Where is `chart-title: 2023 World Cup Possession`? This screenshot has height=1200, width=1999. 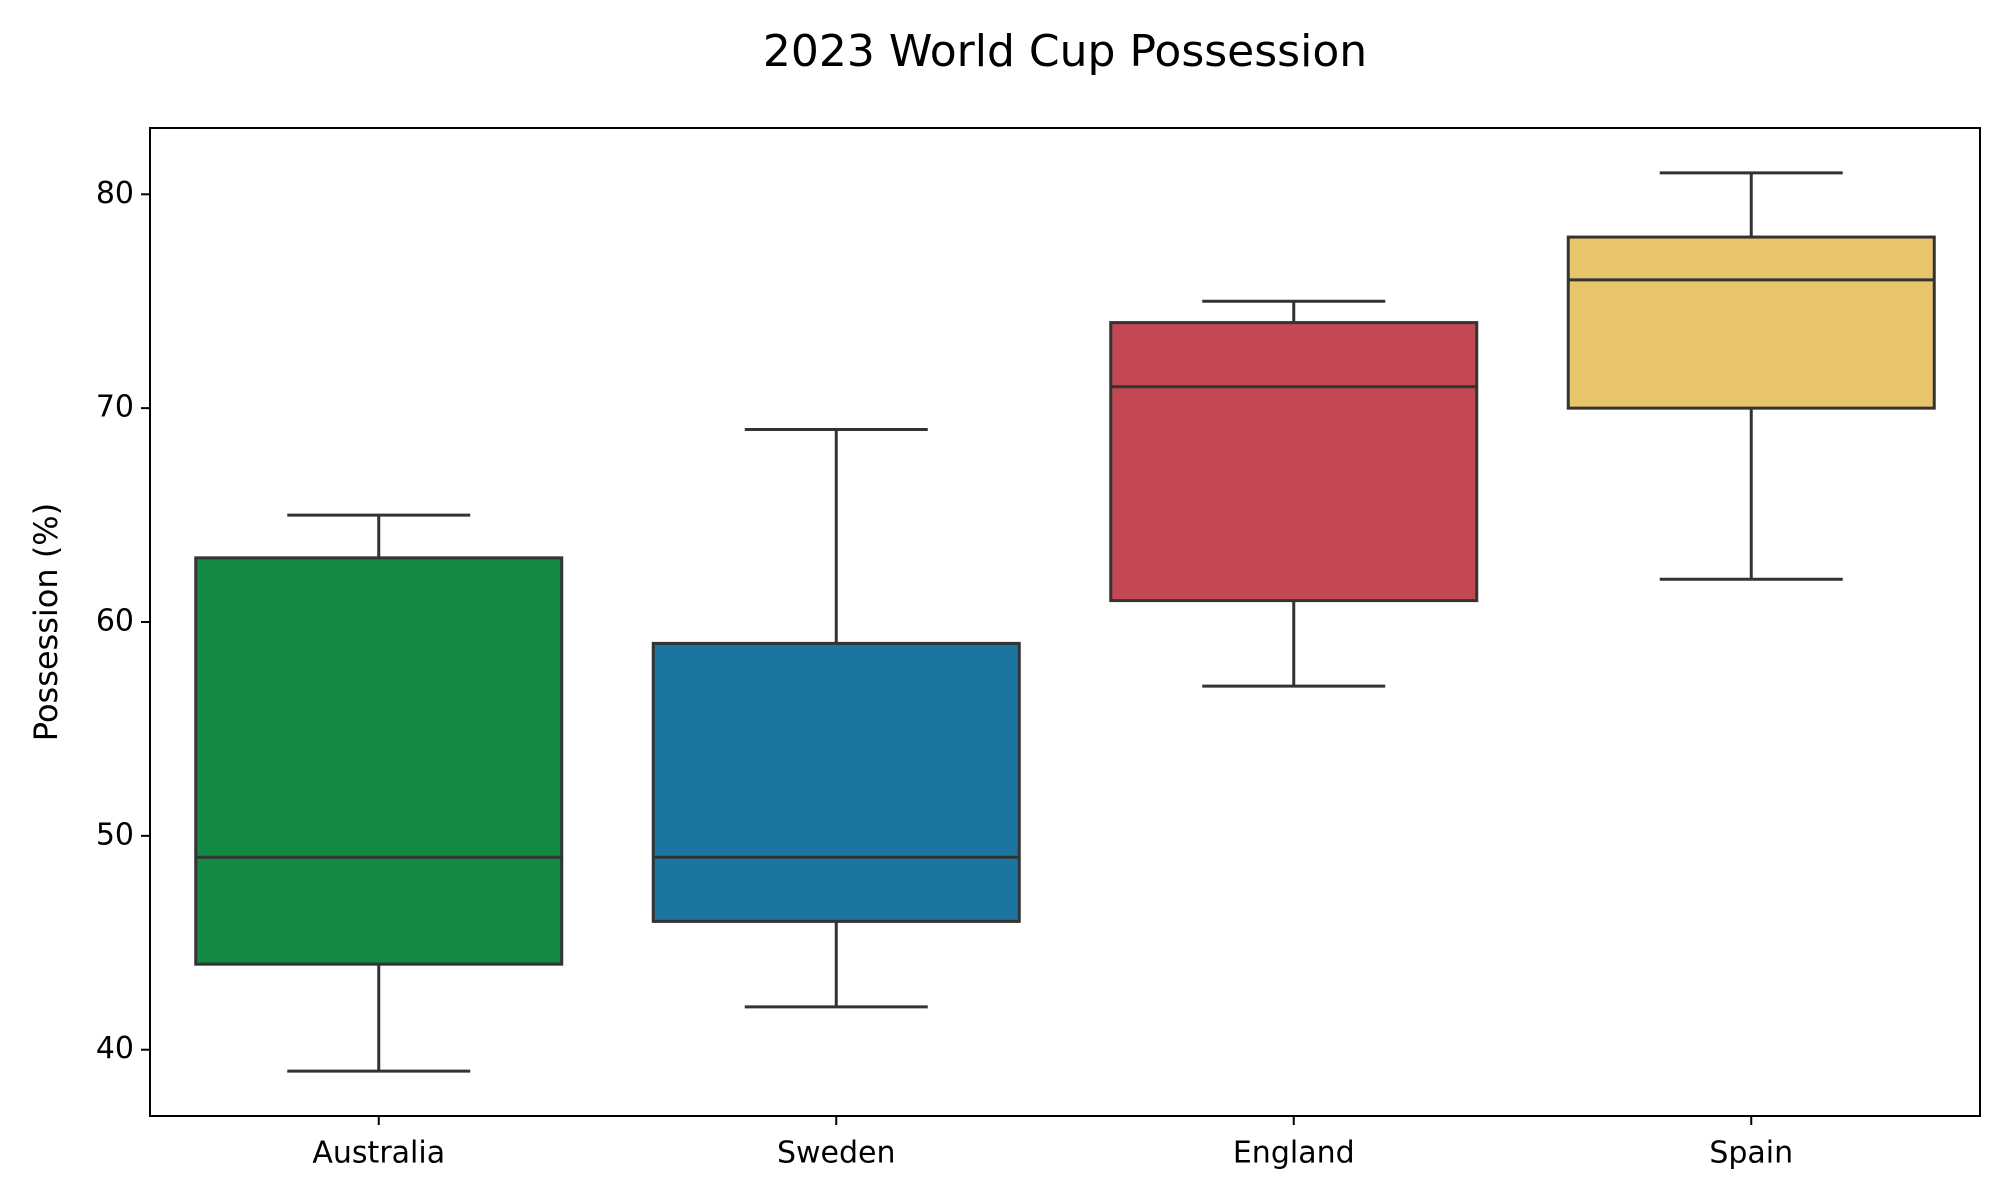 chart-title: 2023 World Cup Possession is located at coordinates (1065, 51).